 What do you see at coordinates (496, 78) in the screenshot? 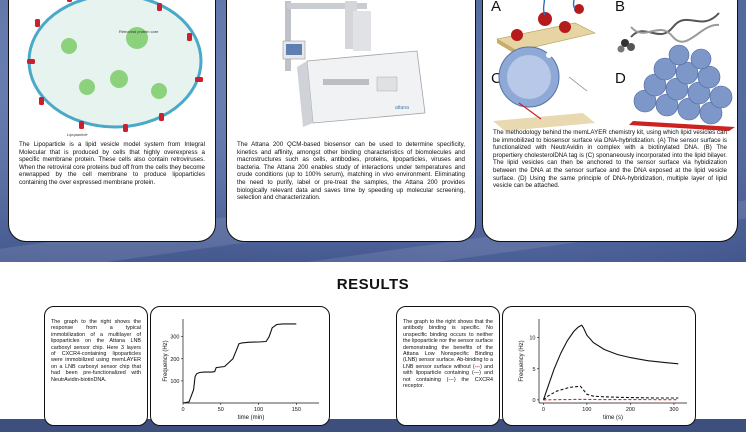
I see `panel-letter-c: C` at bounding box center [496, 78].